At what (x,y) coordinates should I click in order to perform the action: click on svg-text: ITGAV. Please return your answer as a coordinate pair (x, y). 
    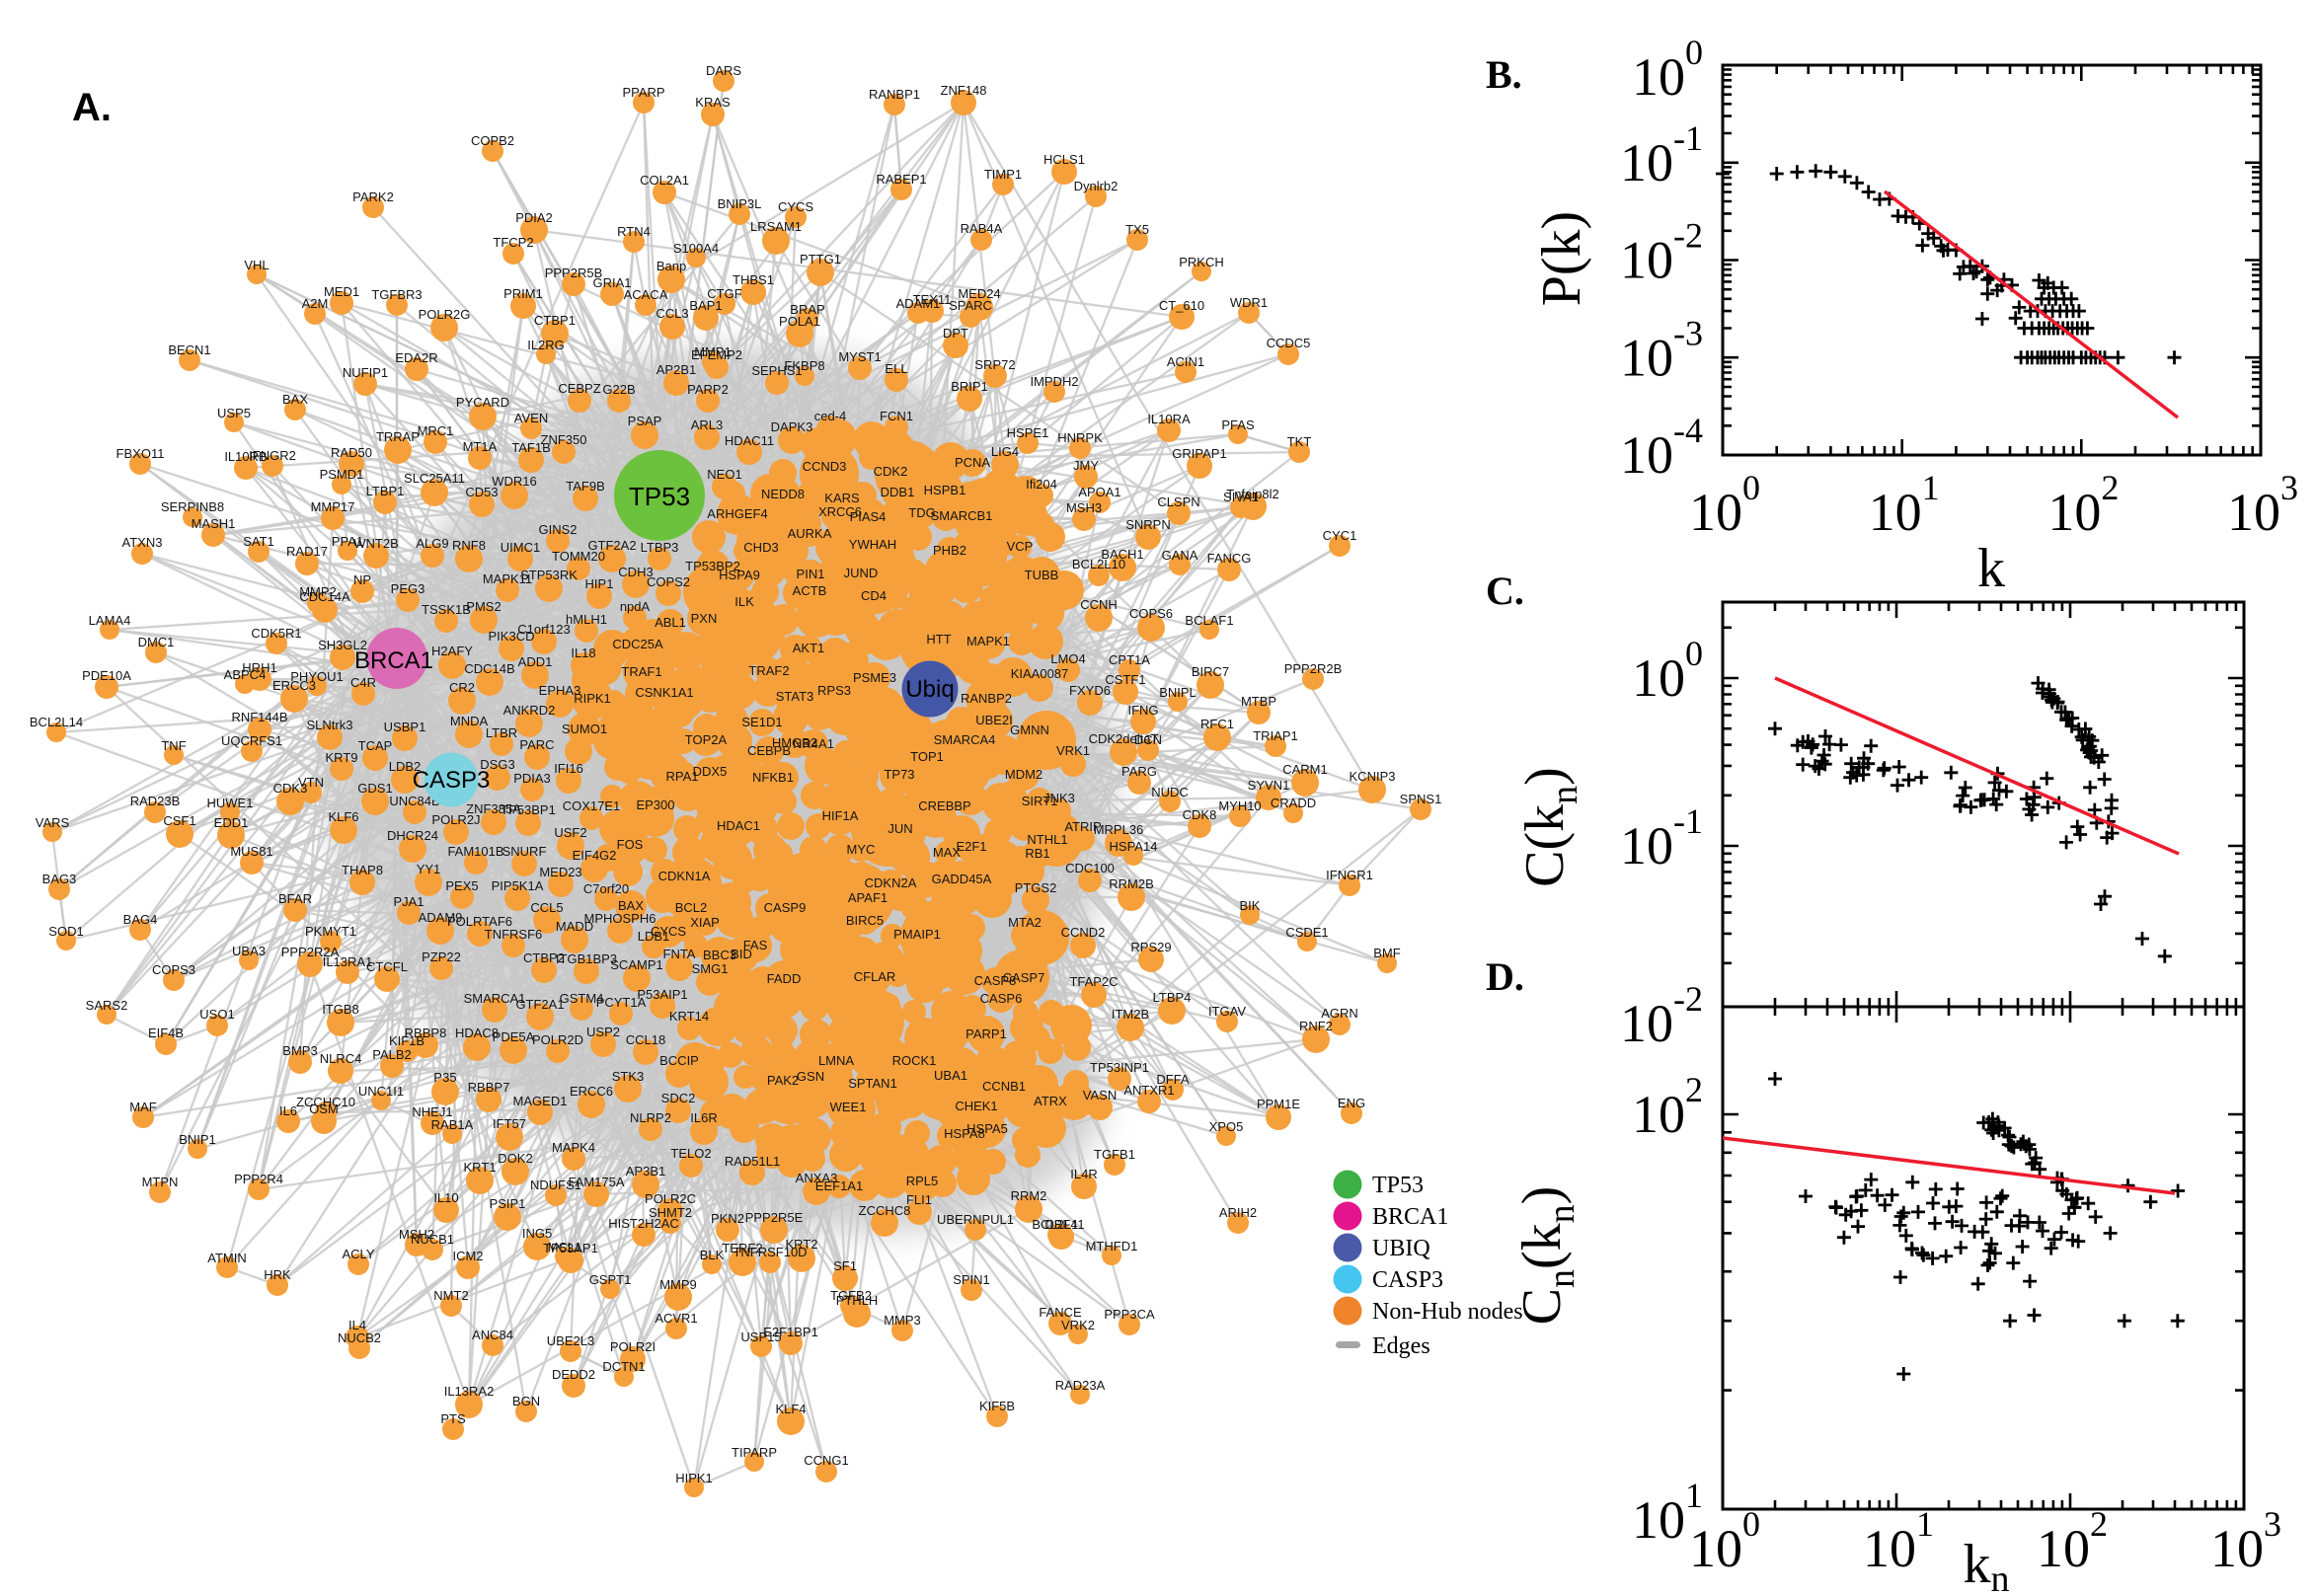
    Looking at the image, I should click on (1227, 1011).